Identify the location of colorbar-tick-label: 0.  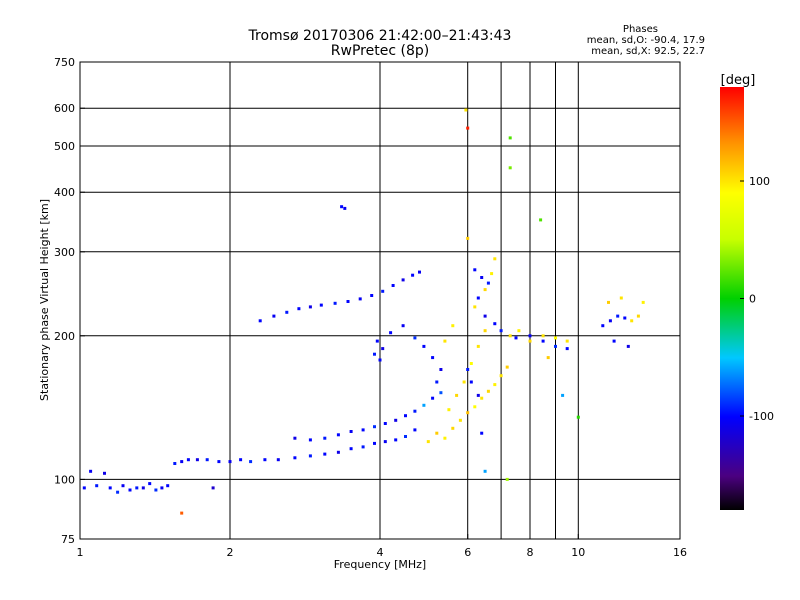
(752, 299).